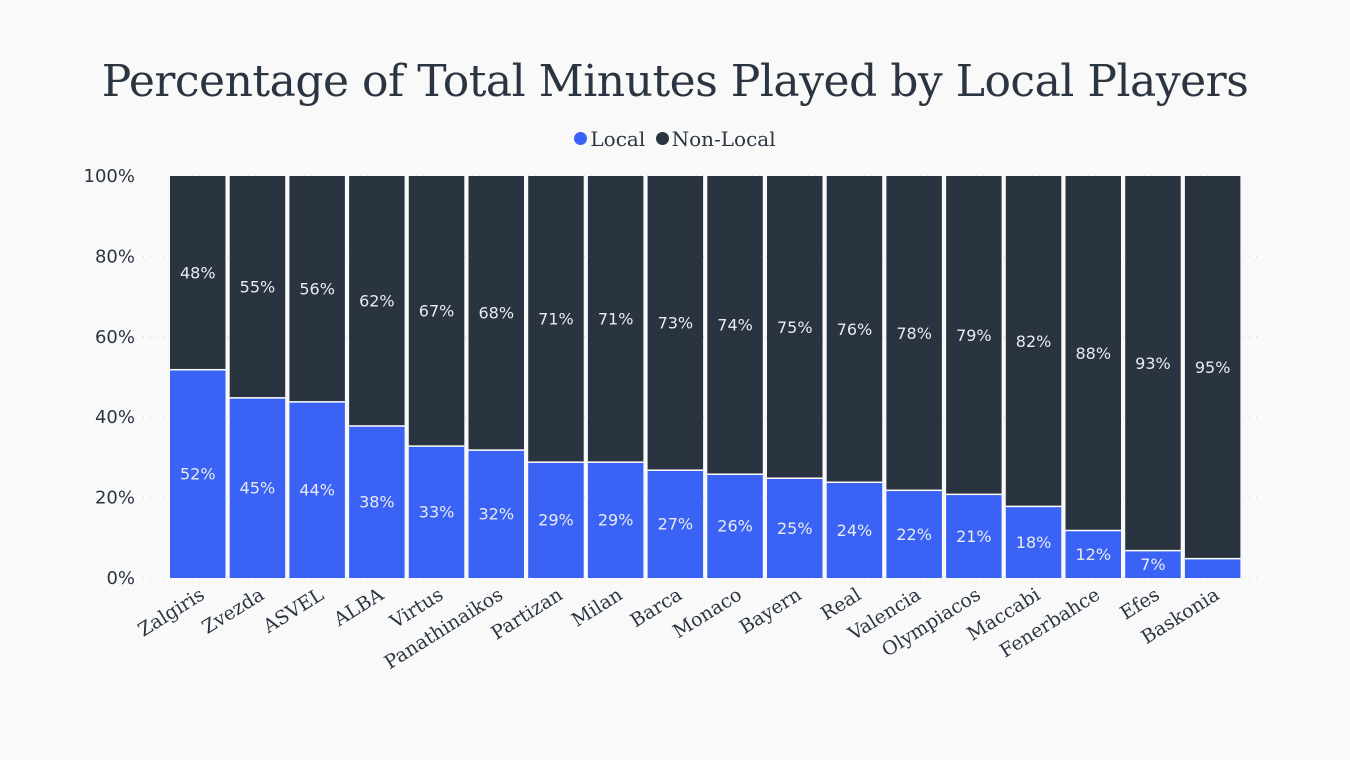 Image resolution: width=1350 pixels, height=760 pixels. Describe the element at coordinates (233, 611) in the screenshot. I see `x-tick-label: Zvezda` at that location.